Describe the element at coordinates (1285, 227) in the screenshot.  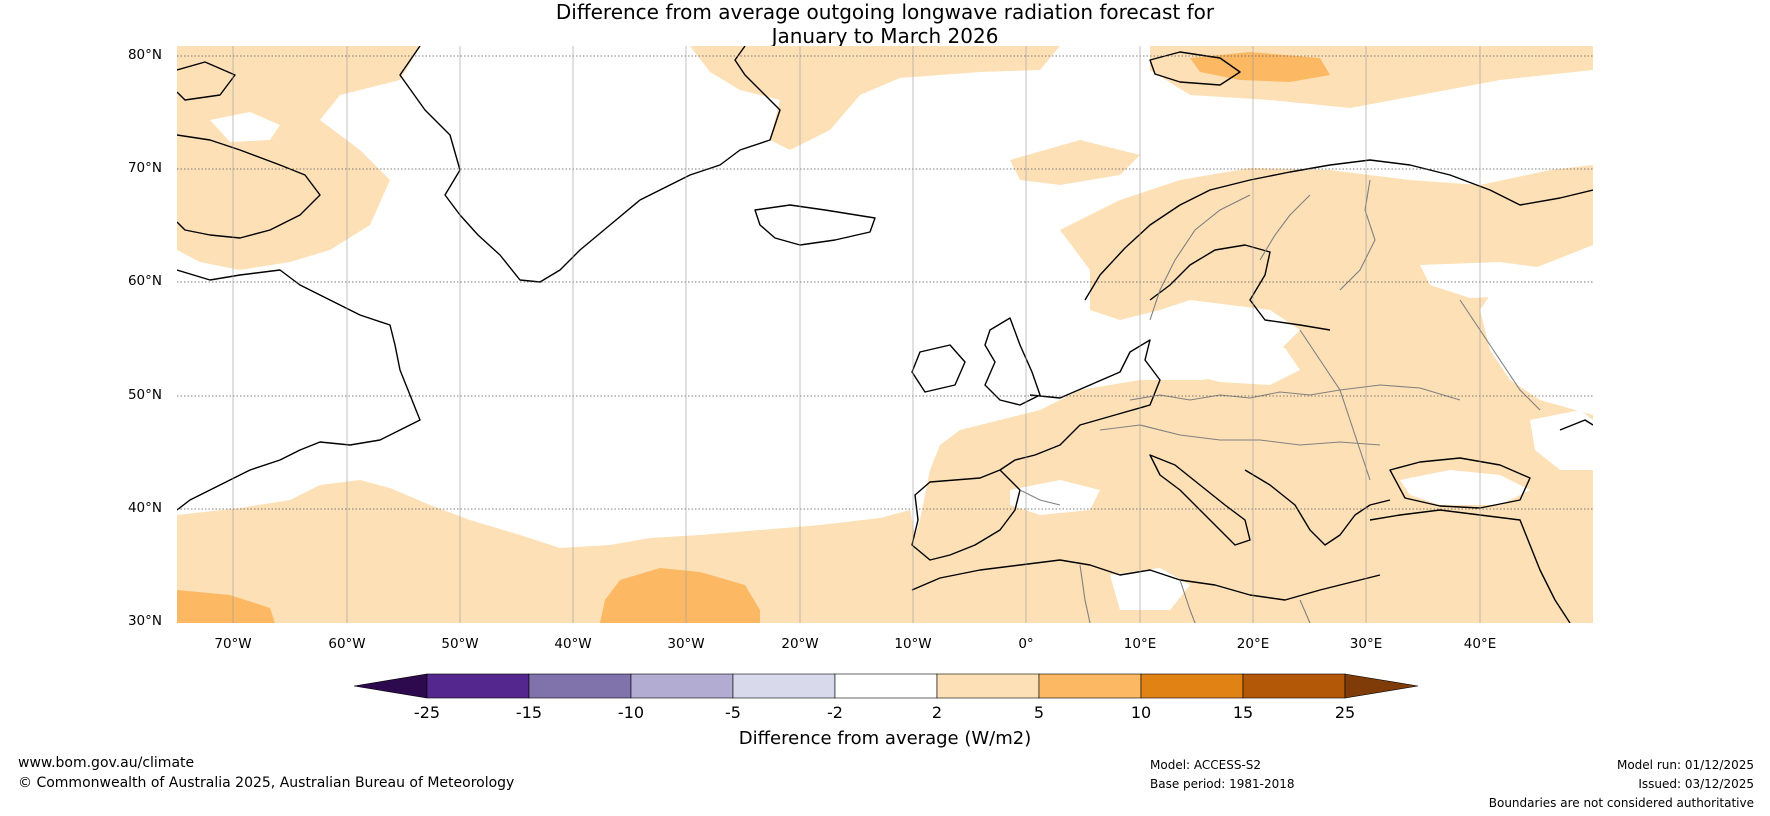
I see `border-sweden-finland` at that location.